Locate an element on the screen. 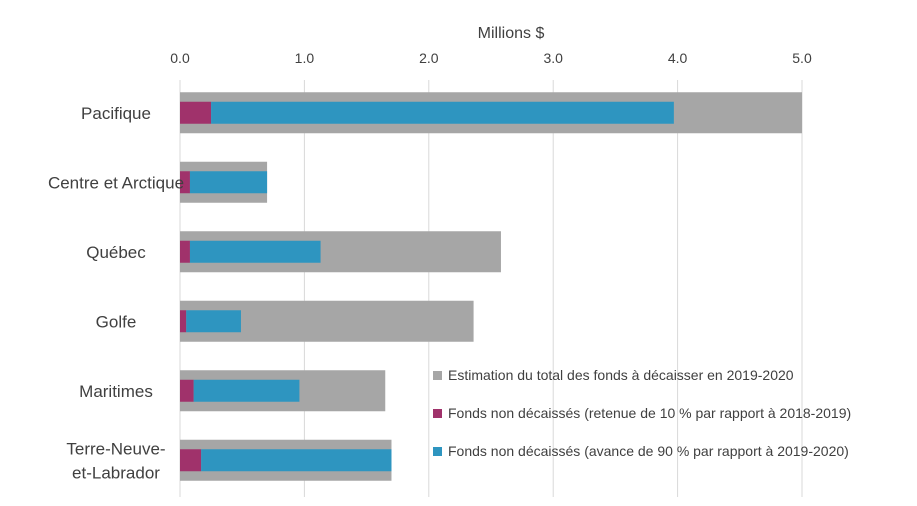 This screenshot has height=506, width=917. x-tick-label: 4.0 is located at coordinates (678, 58).